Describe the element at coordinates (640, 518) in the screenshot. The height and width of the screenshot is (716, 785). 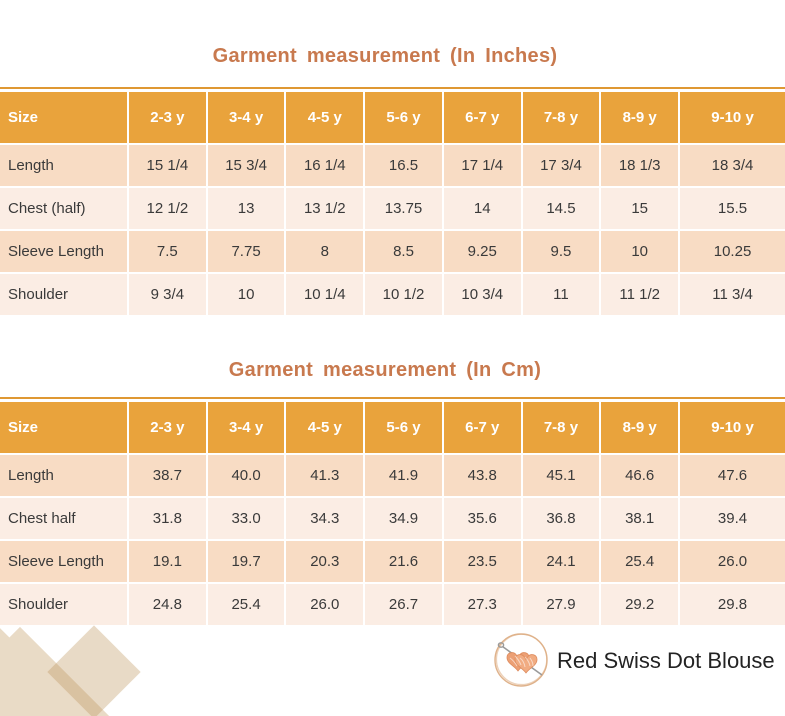
I see `value-cell: 38.1` at that location.